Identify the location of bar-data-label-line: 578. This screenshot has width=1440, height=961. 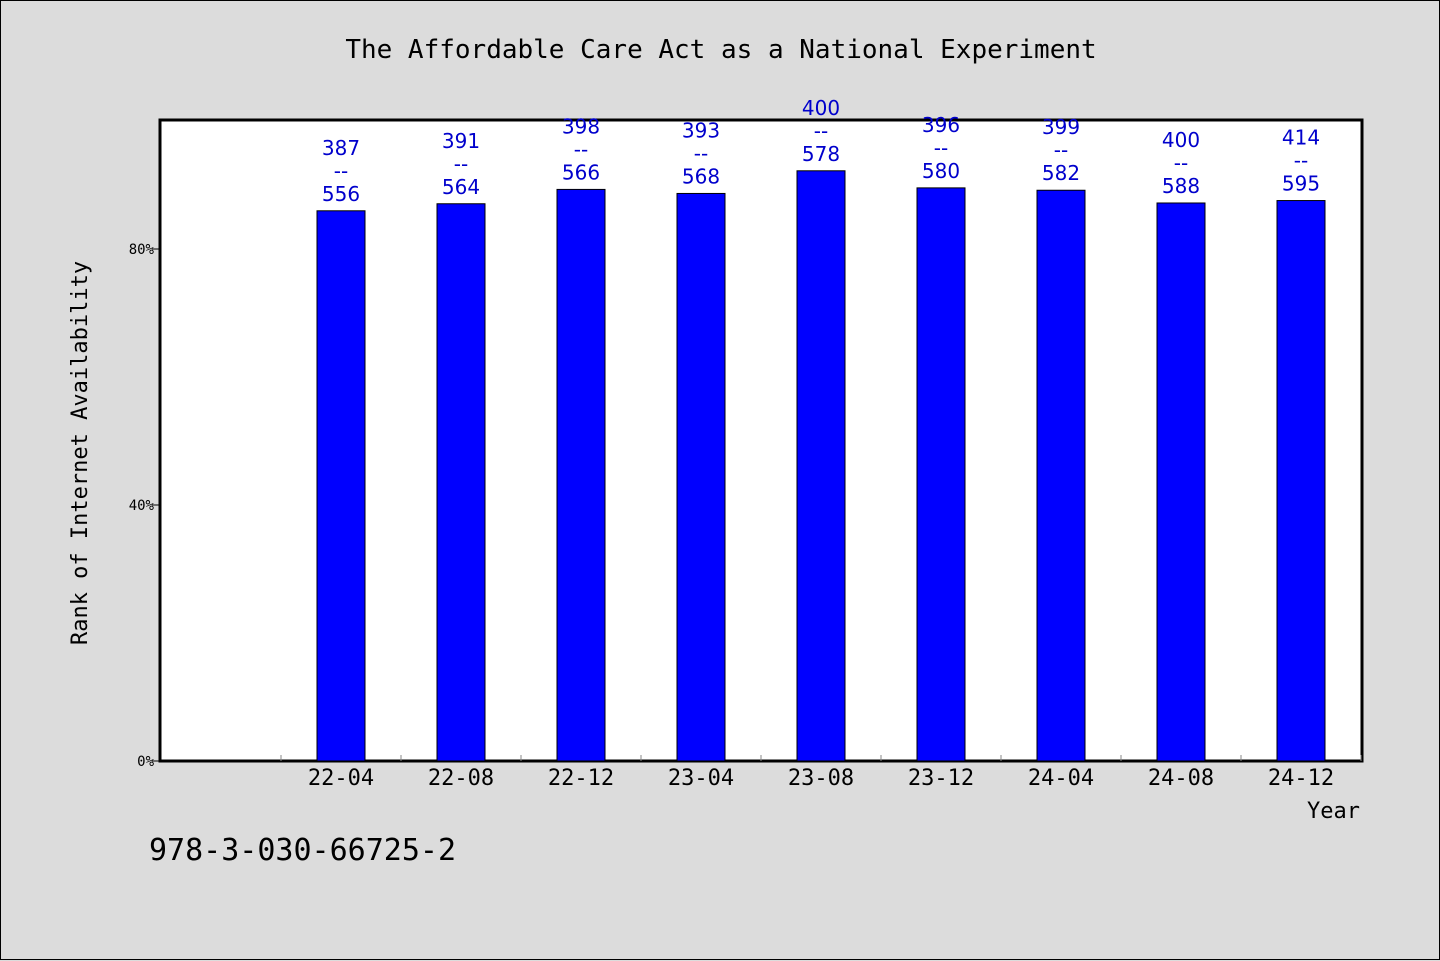
(821, 154).